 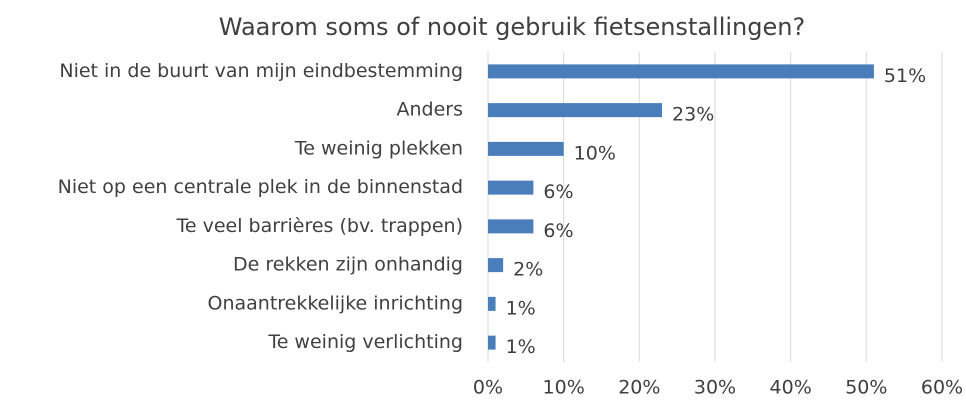 I want to click on data-label: 10%, so click(x=595, y=153).